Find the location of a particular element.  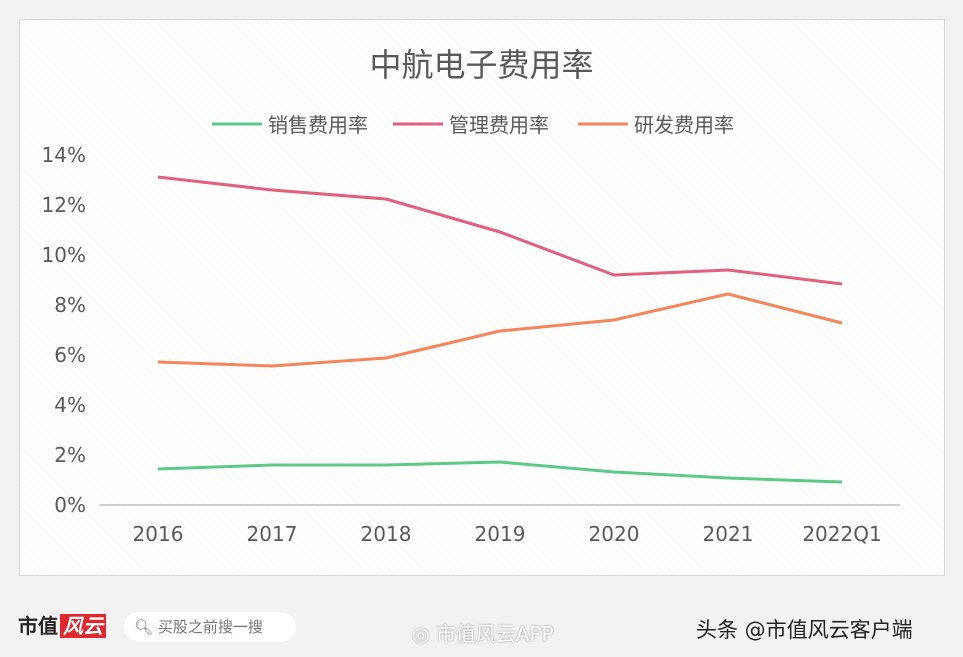

x-tick-label: 2018 is located at coordinates (386, 534).